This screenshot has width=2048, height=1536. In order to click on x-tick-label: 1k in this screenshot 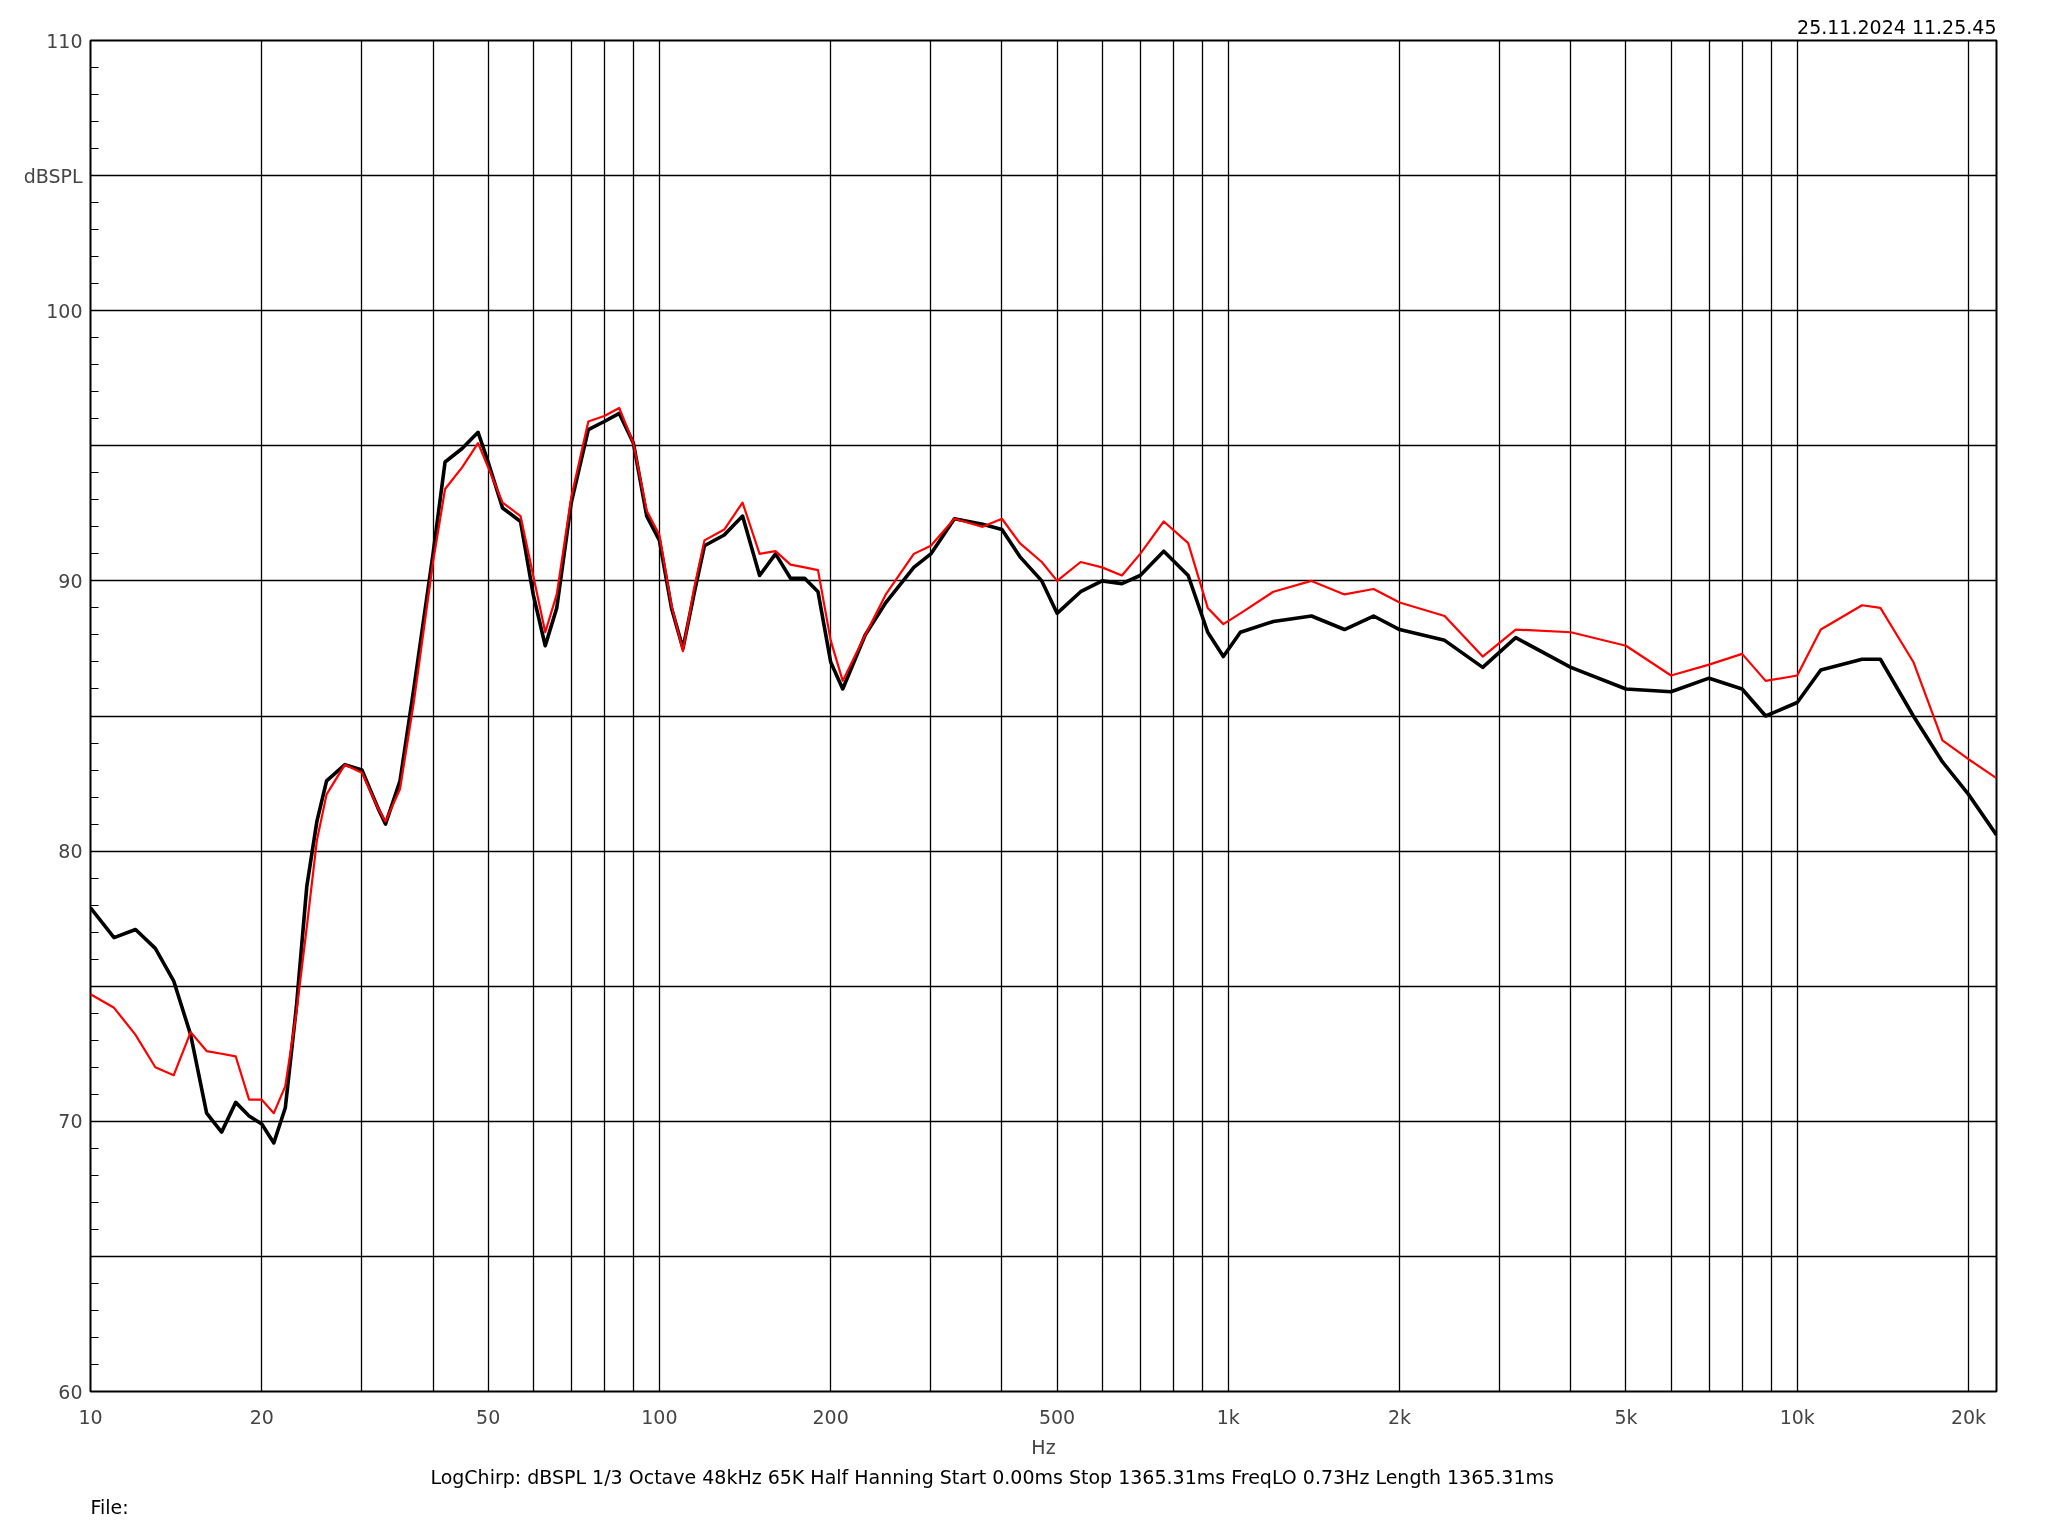, I will do `click(1228, 1416)`.